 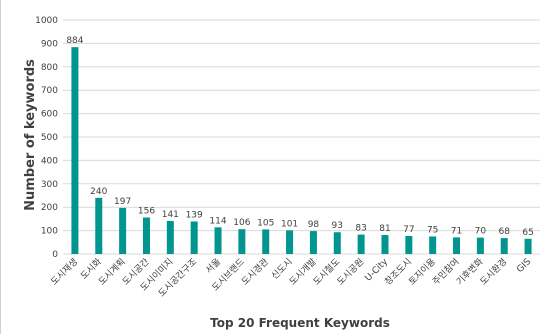 I want to click on y-tick-label: 600, so click(x=49, y=115).